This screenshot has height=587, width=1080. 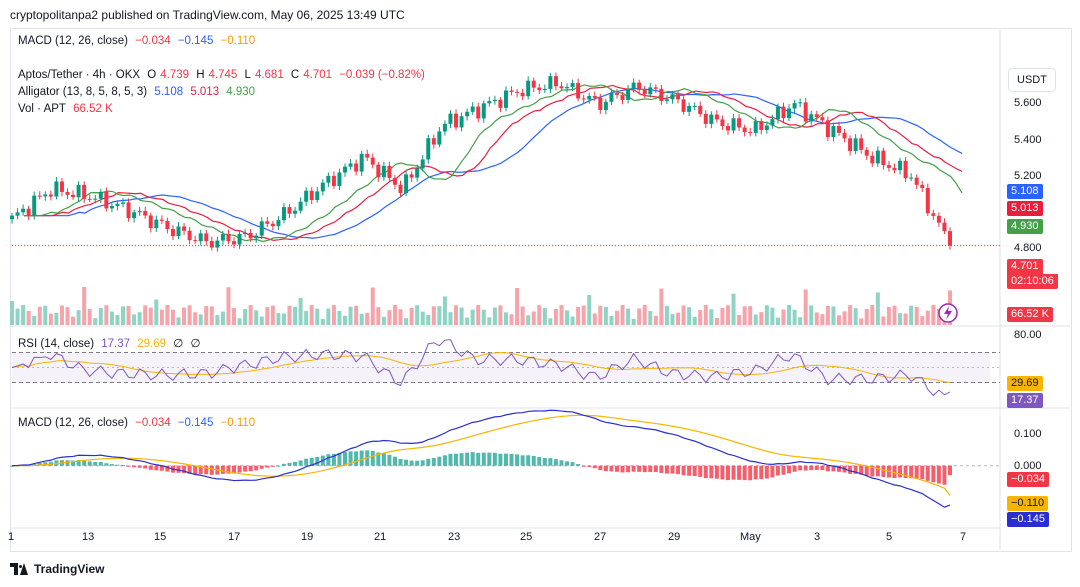 What do you see at coordinates (195, 423) in the screenshot?
I see `macd-line-value: −0.145` at bounding box center [195, 423].